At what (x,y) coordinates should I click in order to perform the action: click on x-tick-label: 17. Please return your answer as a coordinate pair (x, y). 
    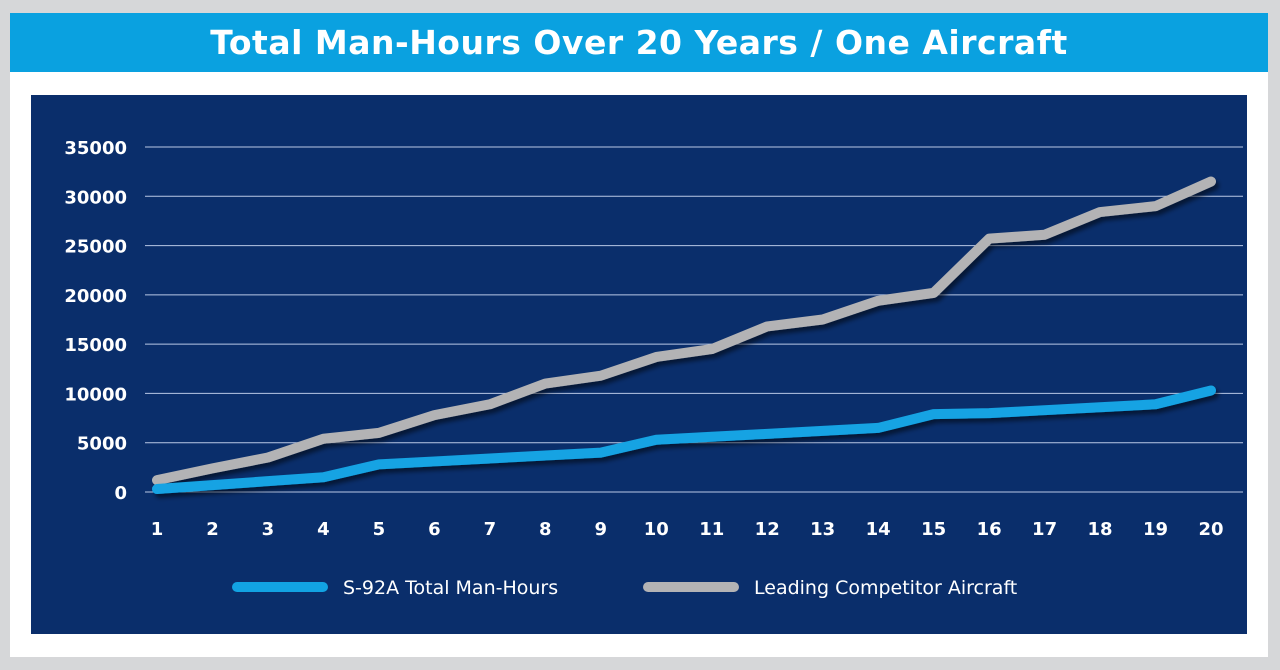
    Looking at the image, I should click on (1044, 529).